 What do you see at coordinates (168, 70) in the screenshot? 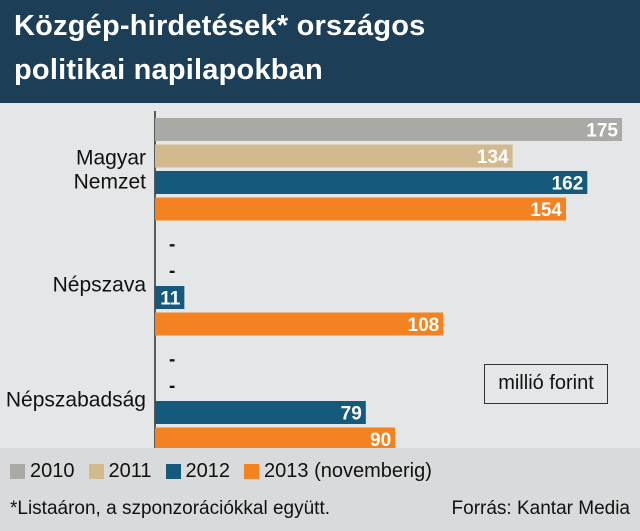
I see `chart-title-line-2: politikai napilapokban` at bounding box center [168, 70].